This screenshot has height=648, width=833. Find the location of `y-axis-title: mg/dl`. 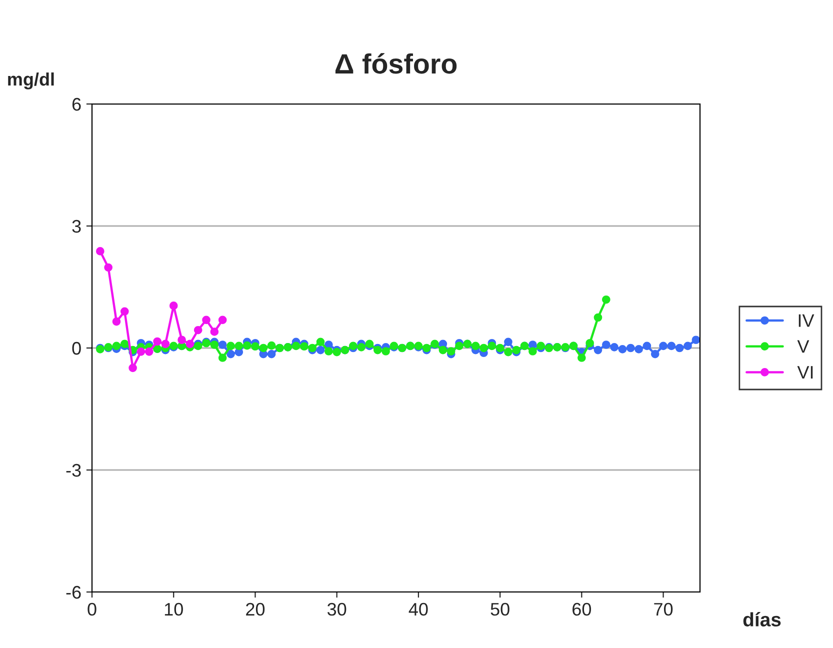

y-axis-title: mg/dl is located at coordinates (31, 81).